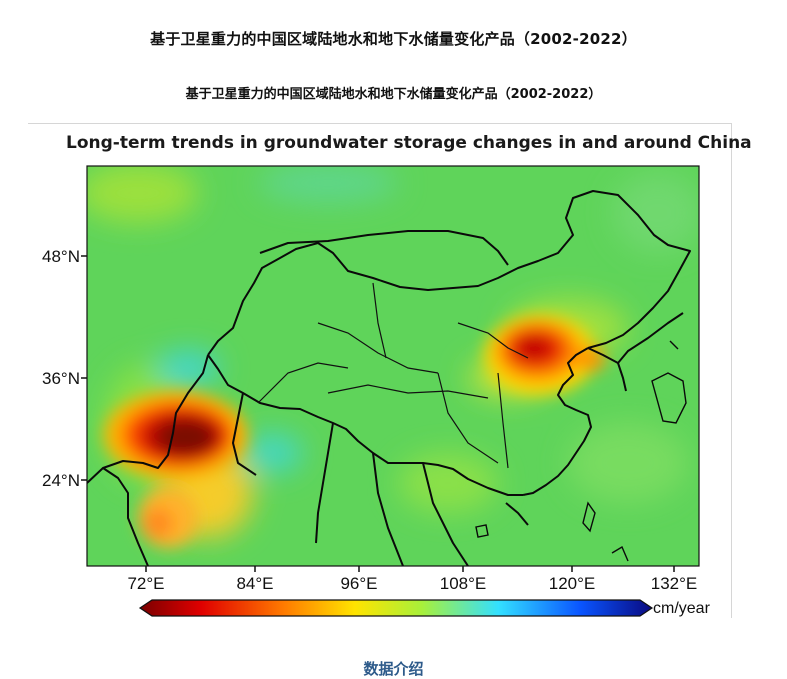 This screenshot has width=787, height=679. I want to click on lat-labels: 48°N 36°N 24°N, so click(61, 368).